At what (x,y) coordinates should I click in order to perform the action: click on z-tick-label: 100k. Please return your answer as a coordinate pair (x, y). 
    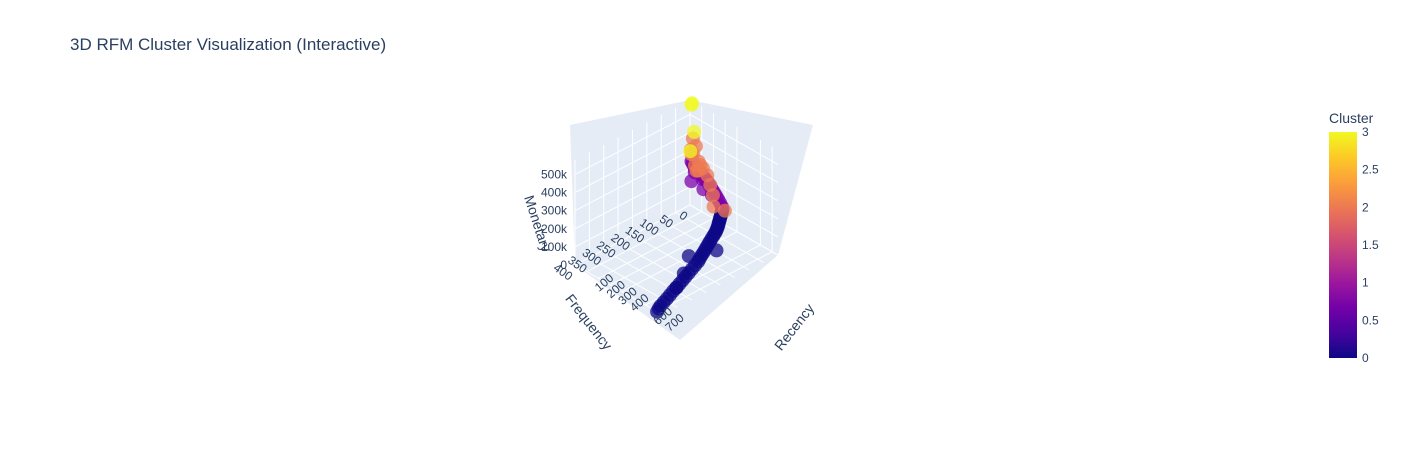
    Looking at the image, I should click on (554, 247).